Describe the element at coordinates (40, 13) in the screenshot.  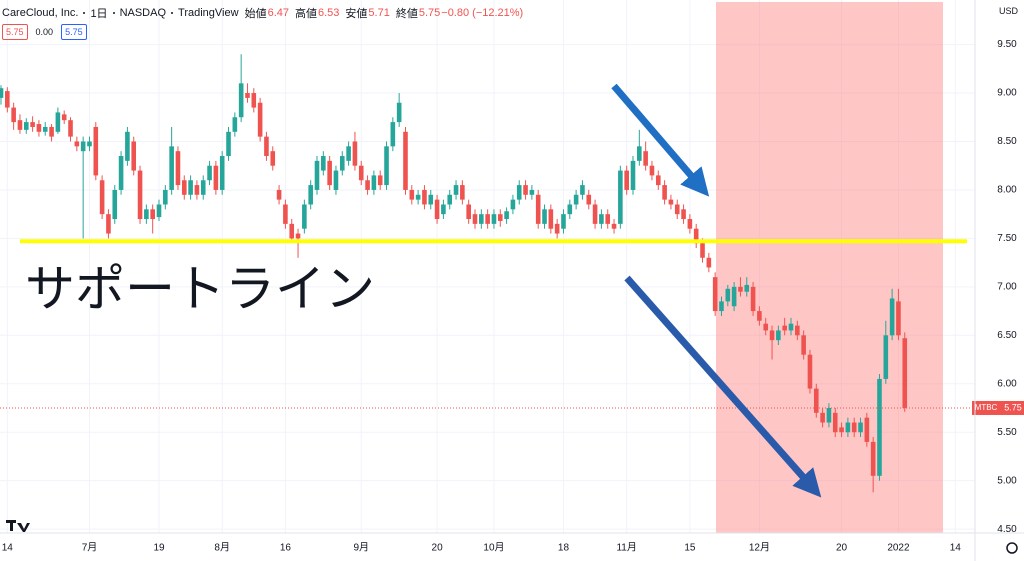
I see `symbol: CareCloud, Inc.` at that location.